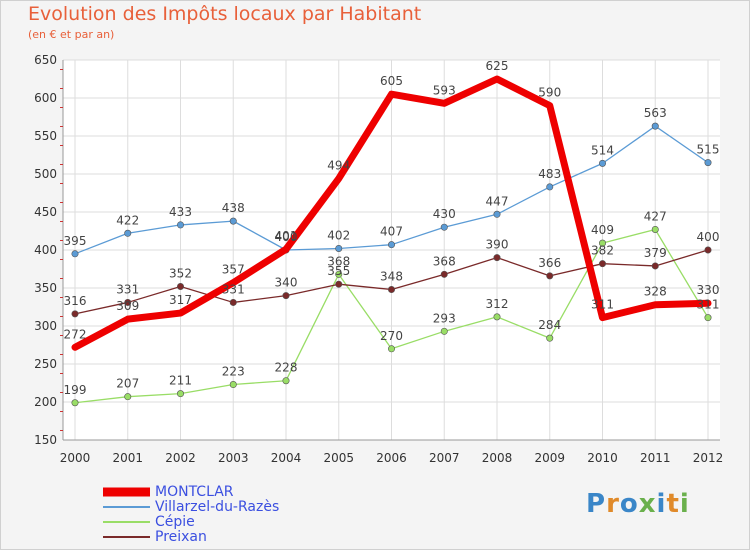  I want to click on data-label: 409, so click(602, 230).